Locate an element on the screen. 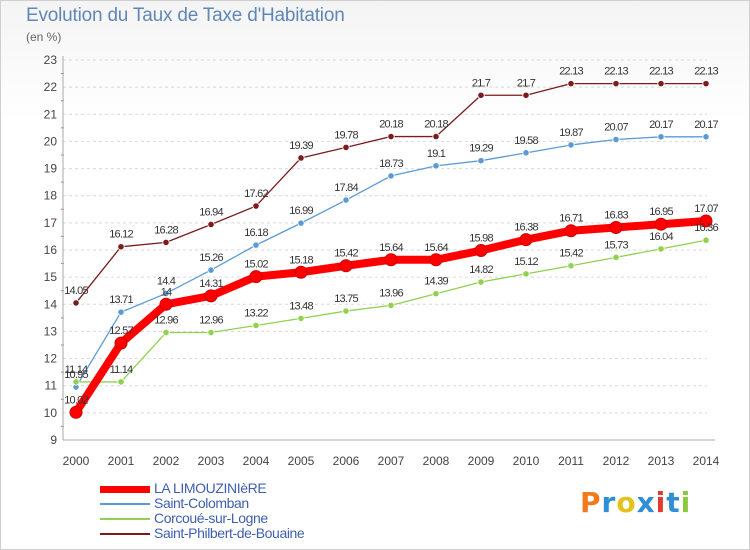 This screenshot has width=750, height=550. x-tick-label: 2003 is located at coordinates (211, 461).